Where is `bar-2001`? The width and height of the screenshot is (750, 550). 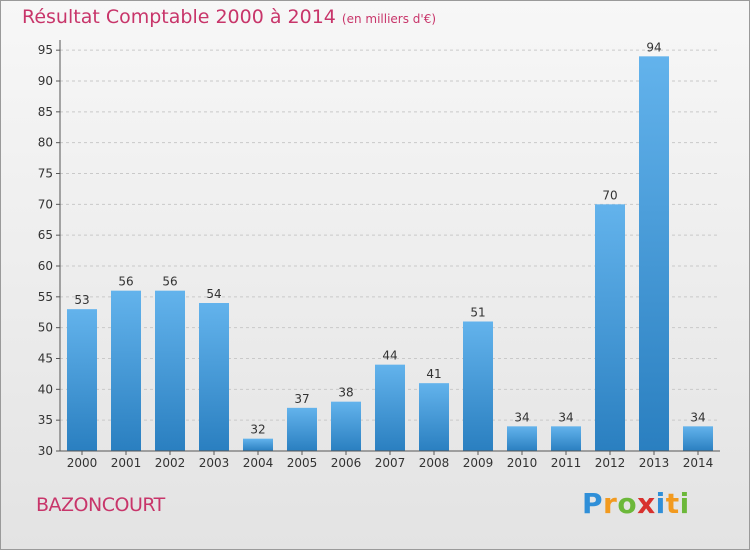 bar-2001 is located at coordinates (126, 370).